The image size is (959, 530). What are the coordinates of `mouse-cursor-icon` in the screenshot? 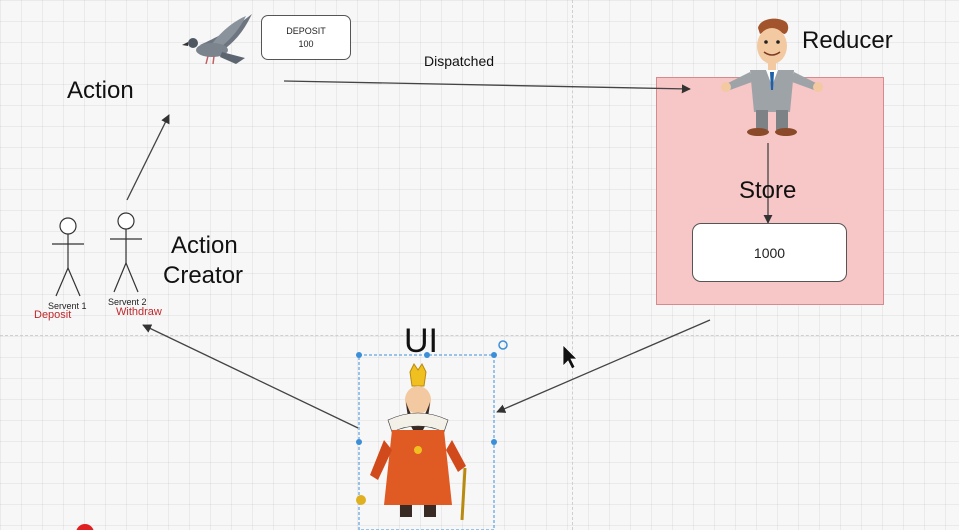 It's located at (570, 357).